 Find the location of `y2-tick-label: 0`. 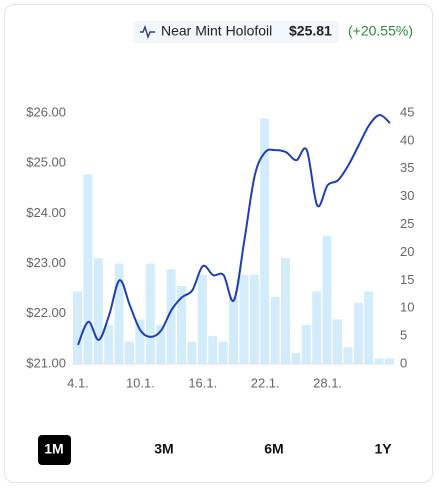

y2-tick-label: 0 is located at coordinates (403, 362).